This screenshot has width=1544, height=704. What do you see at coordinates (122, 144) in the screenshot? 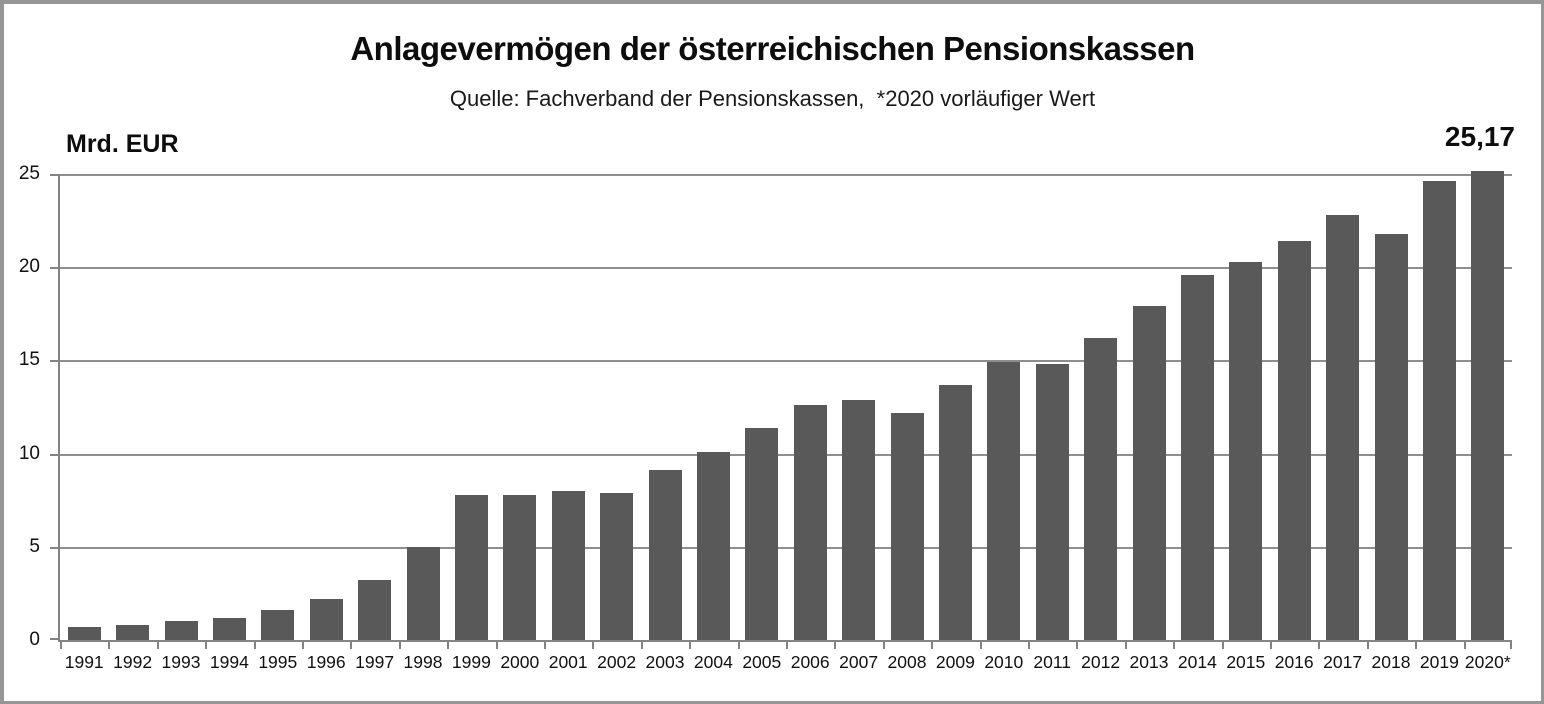
I see `y-axis-unit-label: Mrd. EUR` at bounding box center [122, 144].